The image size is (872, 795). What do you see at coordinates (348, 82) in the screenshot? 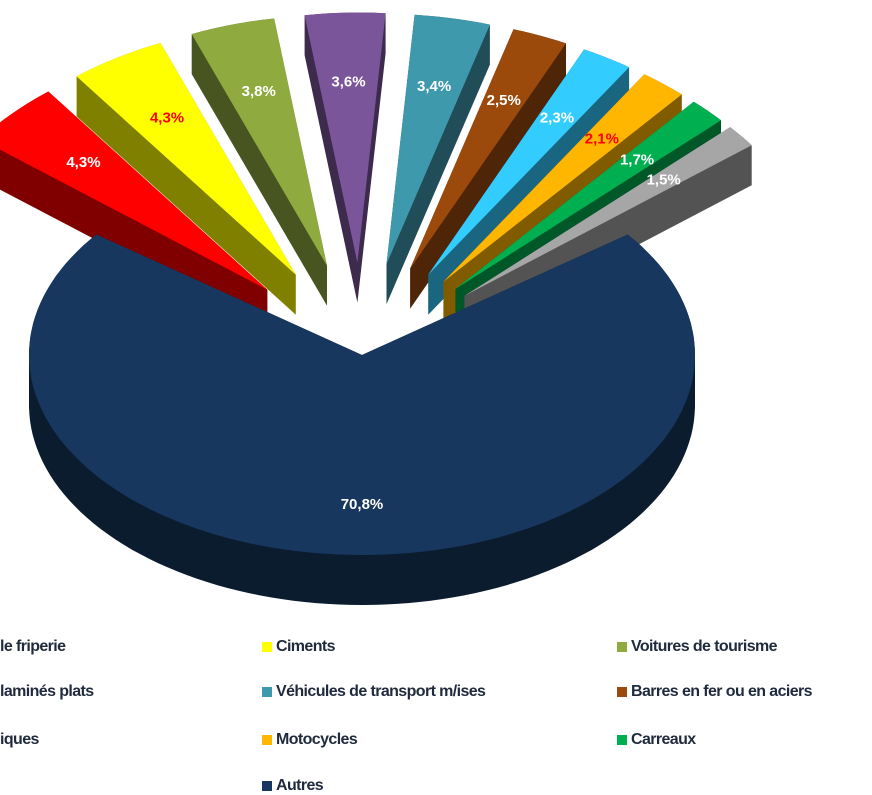
I see `value-label: 3,6%` at bounding box center [348, 82].